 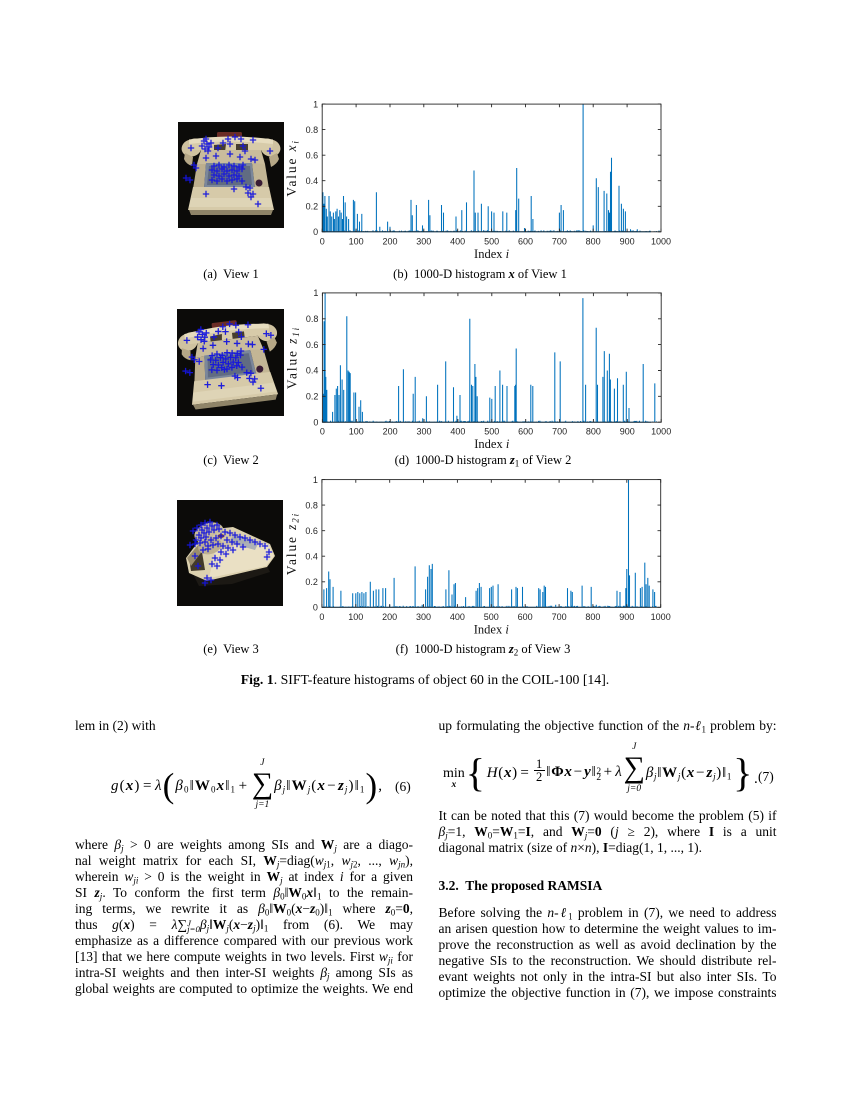 What do you see at coordinates (292, 543) in the screenshot?
I see `svg-text: Value z2i` at bounding box center [292, 543].